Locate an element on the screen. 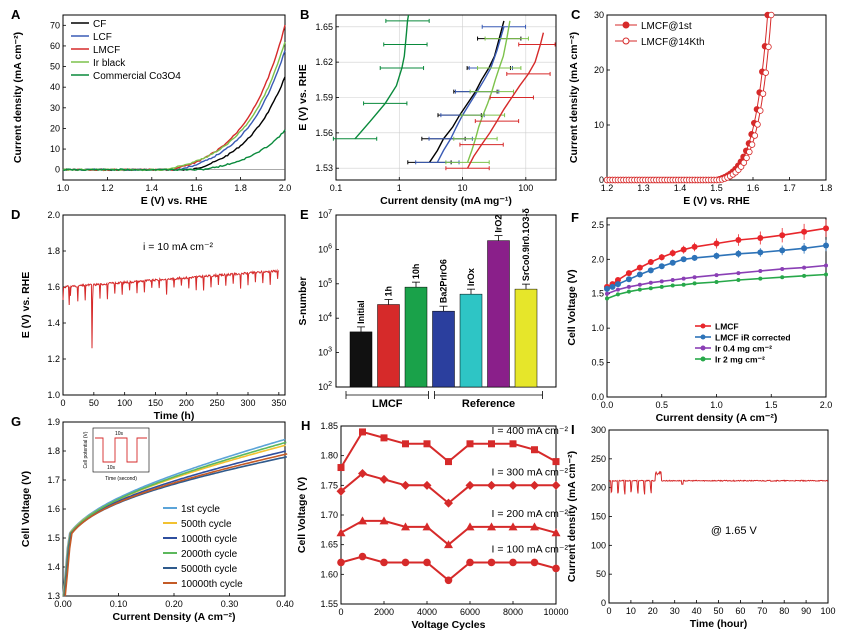  legend-entry: Ir black is located at coordinates (109, 63).